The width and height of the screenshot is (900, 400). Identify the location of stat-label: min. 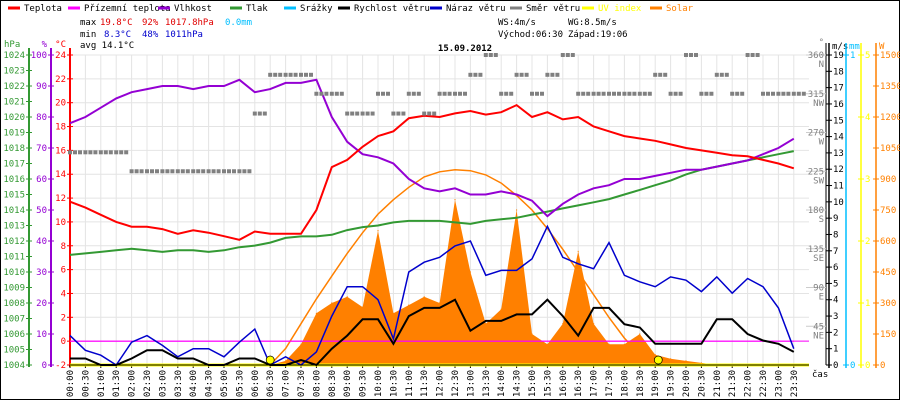
(88, 35).